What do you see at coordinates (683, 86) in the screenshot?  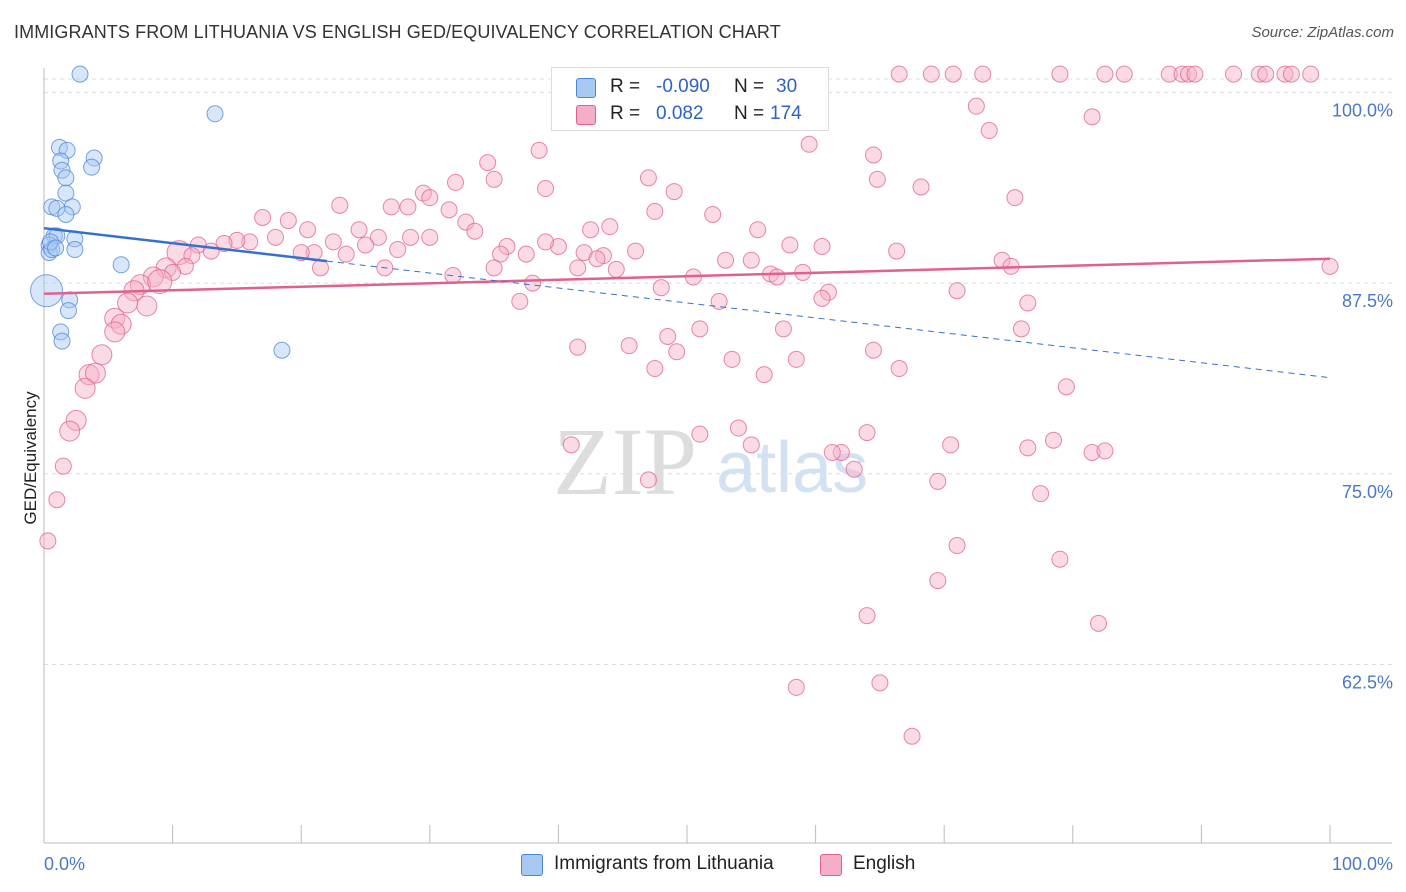 I see `r-value: -0.090` at bounding box center [683, 86].